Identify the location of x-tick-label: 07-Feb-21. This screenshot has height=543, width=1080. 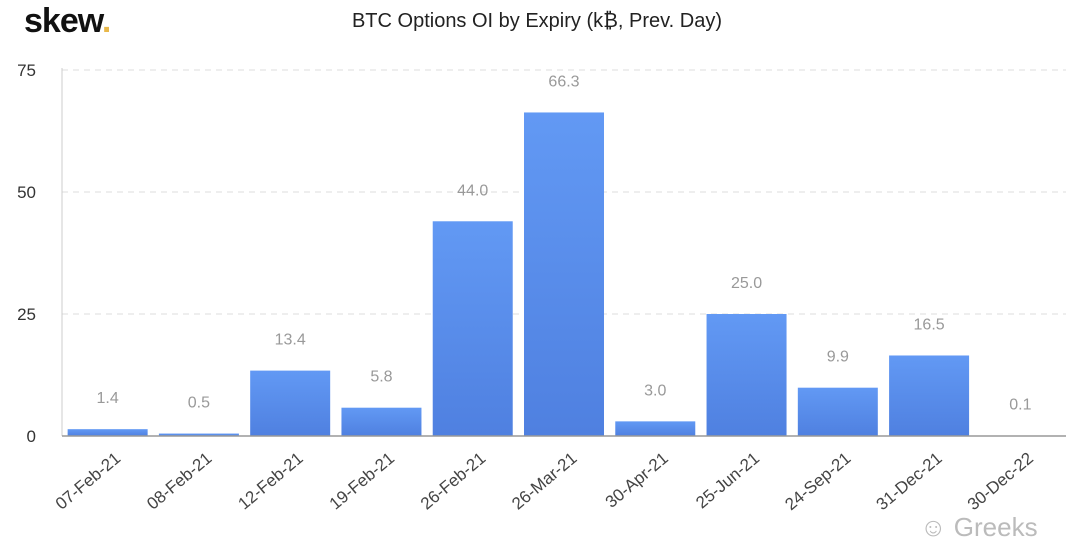
(88, 481).